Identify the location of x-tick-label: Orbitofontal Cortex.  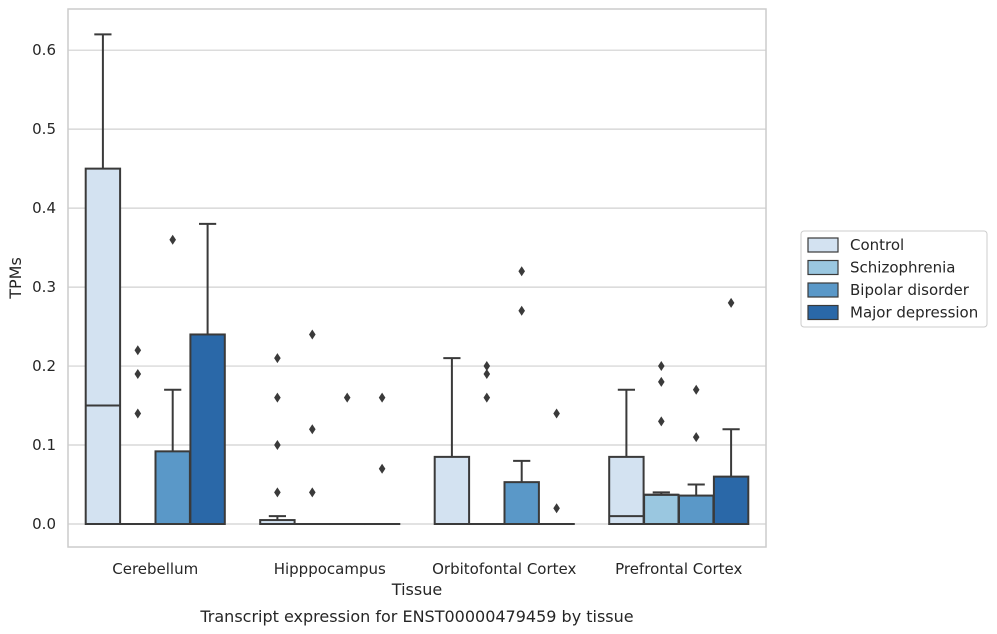
(504, 569).